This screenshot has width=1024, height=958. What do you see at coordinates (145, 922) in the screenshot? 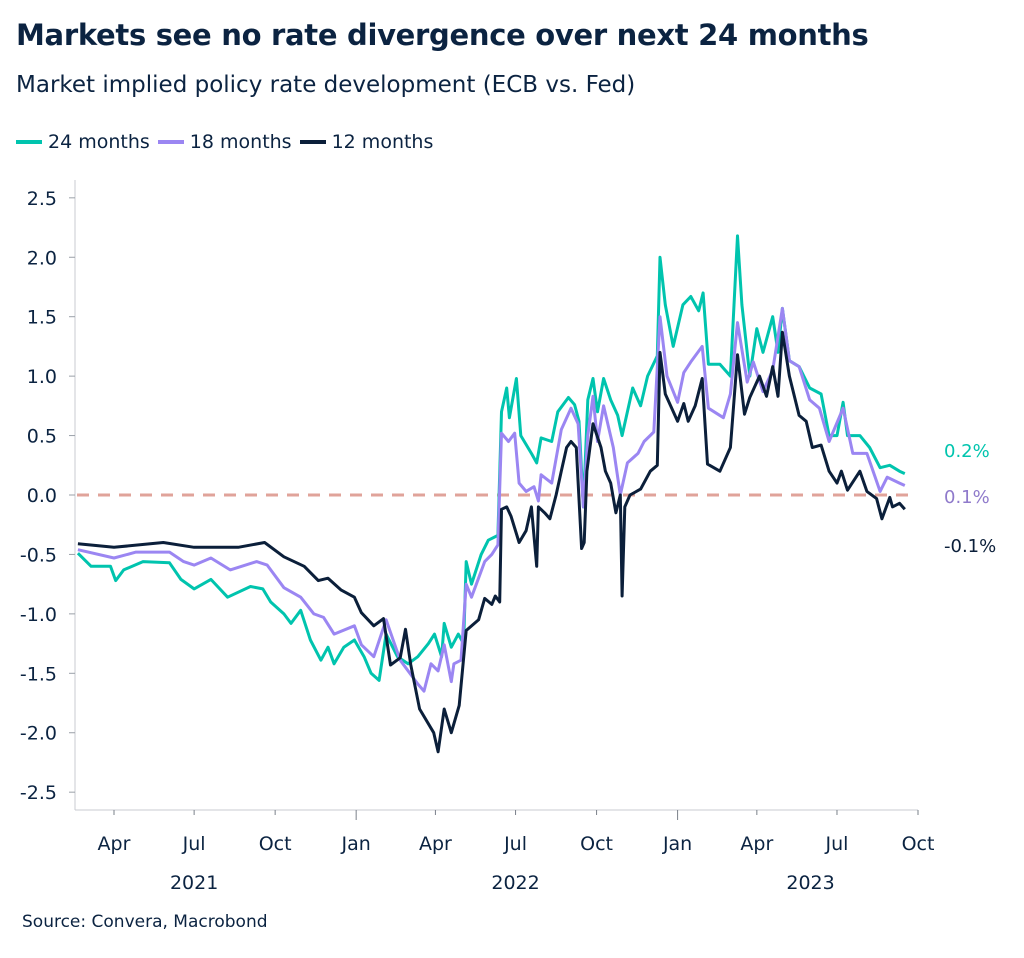
I see `source-note: Source: Convera, Macrobond` at bounding box center [145, 922].